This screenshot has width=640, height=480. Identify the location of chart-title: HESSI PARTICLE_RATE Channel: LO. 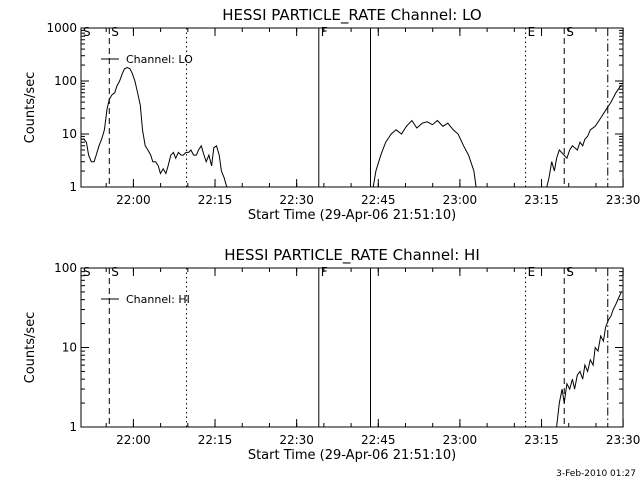
(351, 15).